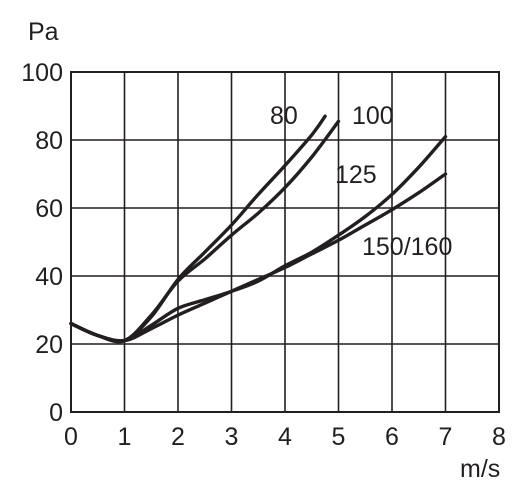 Image resolution: width=531 pixels, height=495 pixels. Describe the element at coordinates (49, 345) in the screenshot. I see `y-tick-label: 20` at that location.